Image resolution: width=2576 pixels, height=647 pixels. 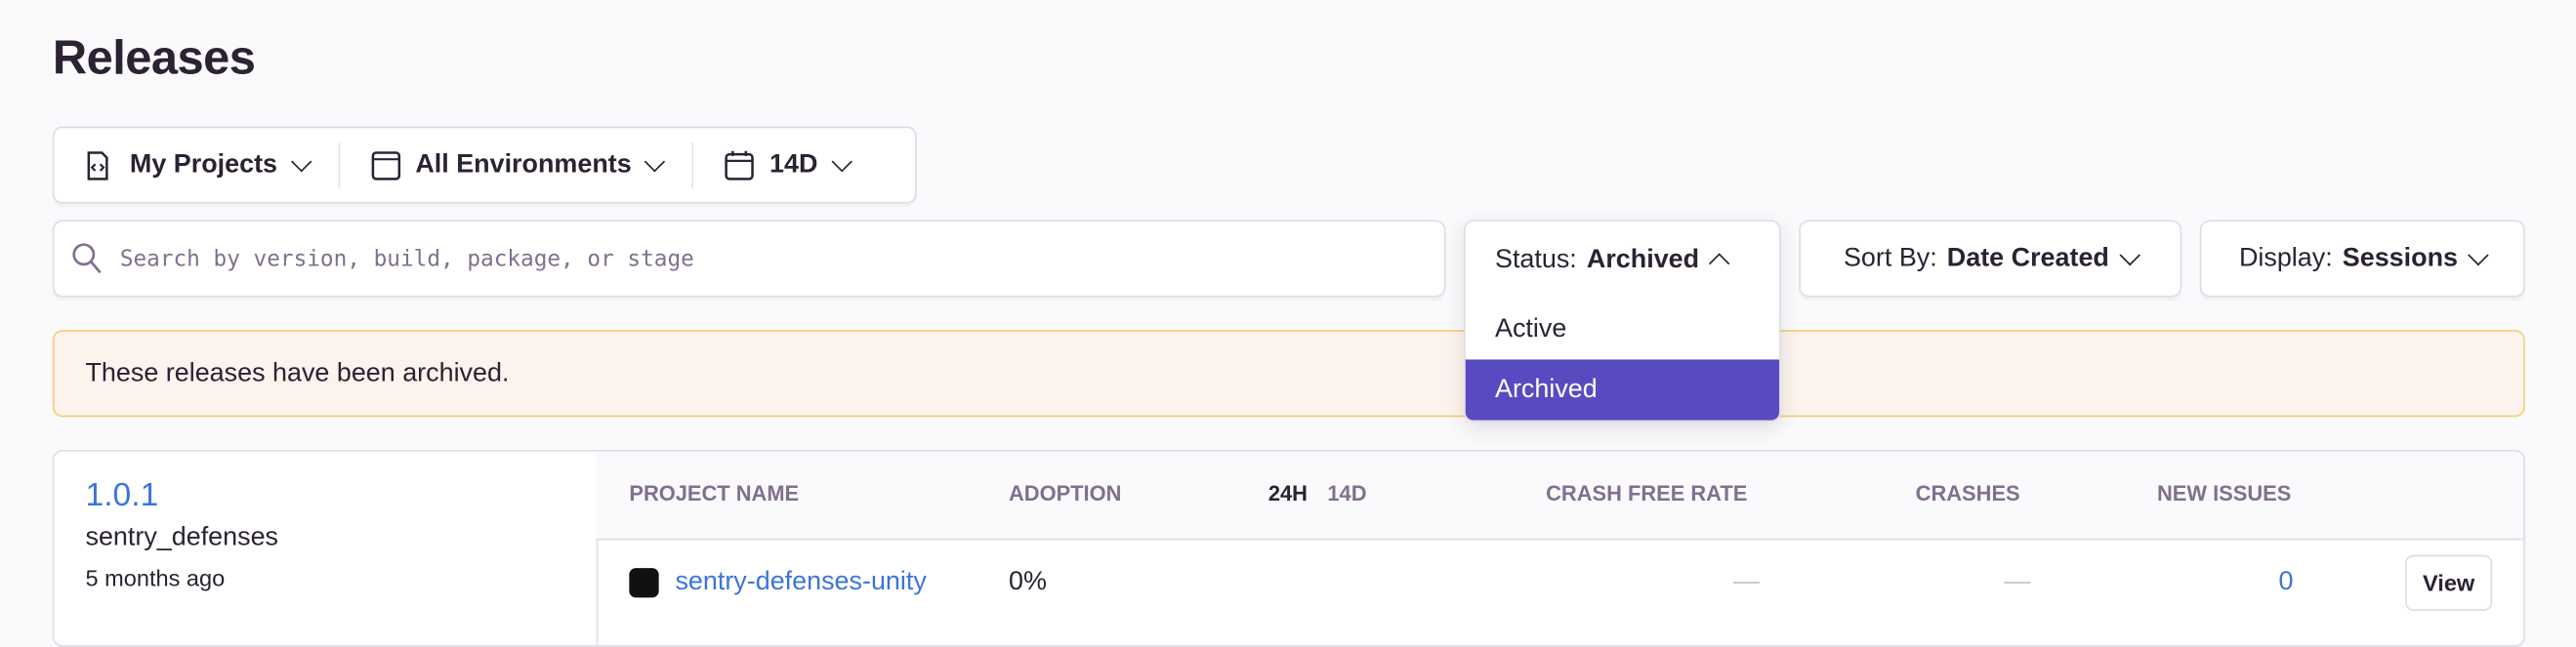 I want to click on display-label: Display:, so click(x=2285, y=257).